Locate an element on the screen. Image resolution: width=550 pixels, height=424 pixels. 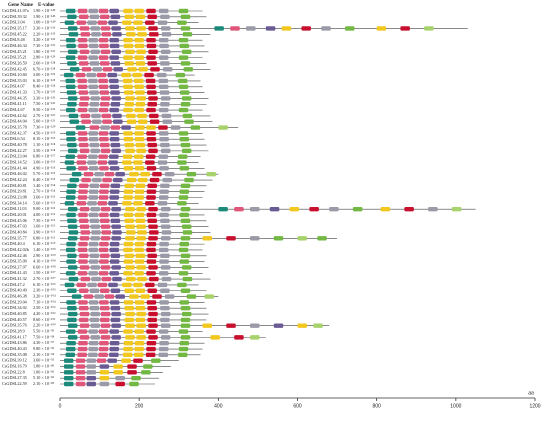
evalue: 6.70 × 10⁻¹²⁸ is located at coordinates (44, 68).